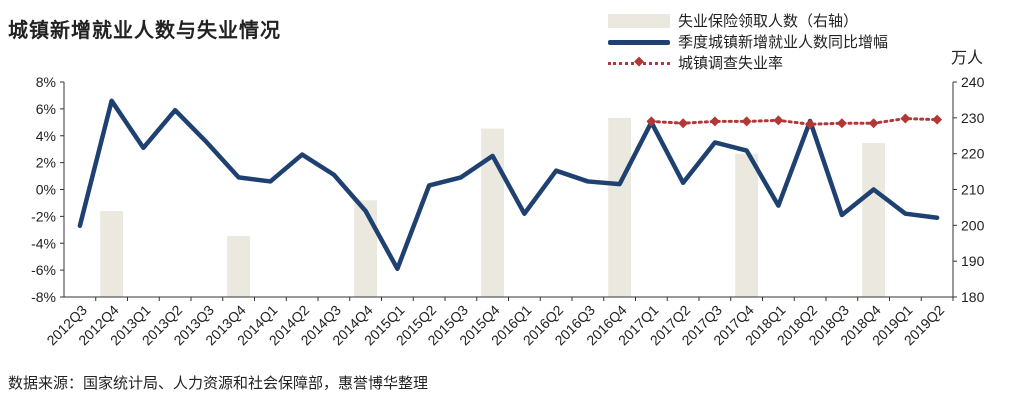 The width and height of the screenshot is (1029, 411). Describe the element at coordinates (218, 383) in the screenshot. I see `source-note: 数据来源：国家统计局、人力资源和社会保障部，惠誉博华整理` at that location.